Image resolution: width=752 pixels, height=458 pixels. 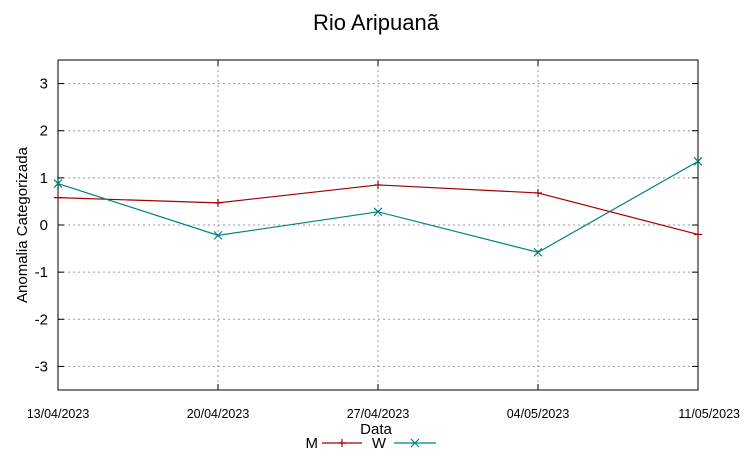 I want to click on y-axis-label: Anomalia Categorizada, so click(x=22, y=224).